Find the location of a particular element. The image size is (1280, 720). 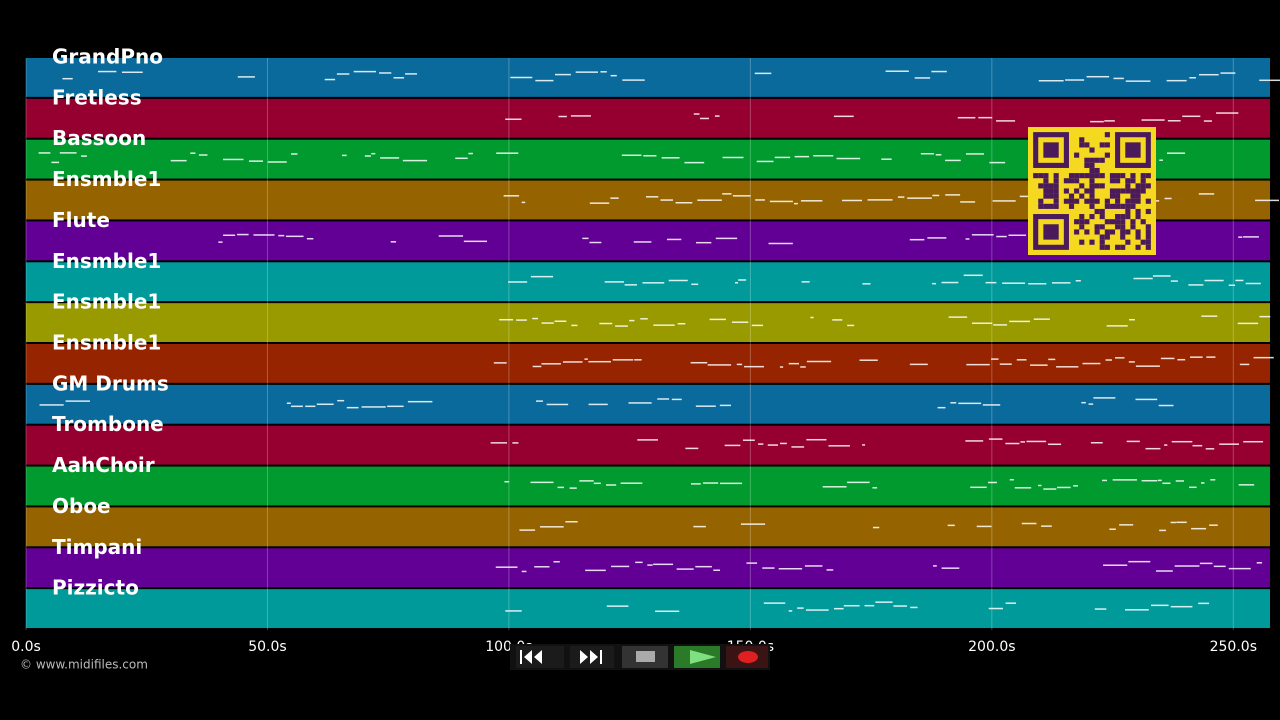

record-button is located at coordinates (747, 657).